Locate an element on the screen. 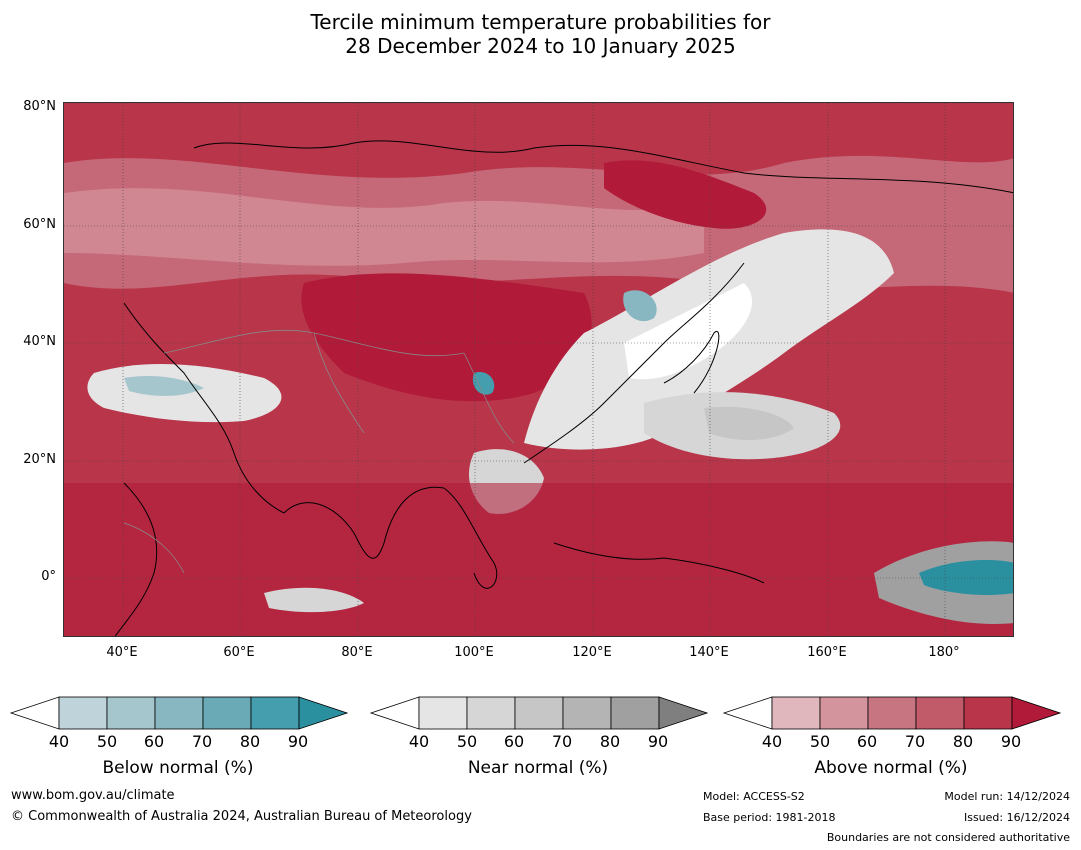  colorbar-above-normal is located at coordinates (891, 713).